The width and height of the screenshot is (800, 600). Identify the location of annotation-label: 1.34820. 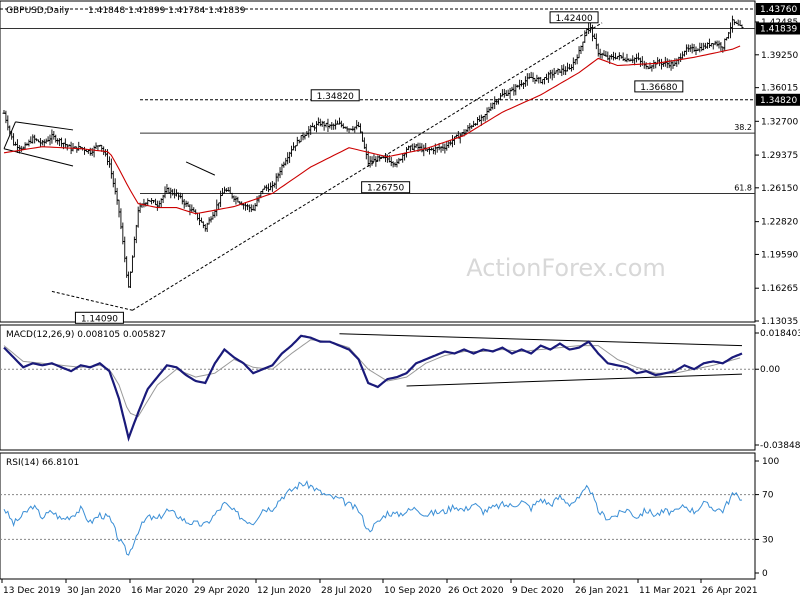
(335, 97).